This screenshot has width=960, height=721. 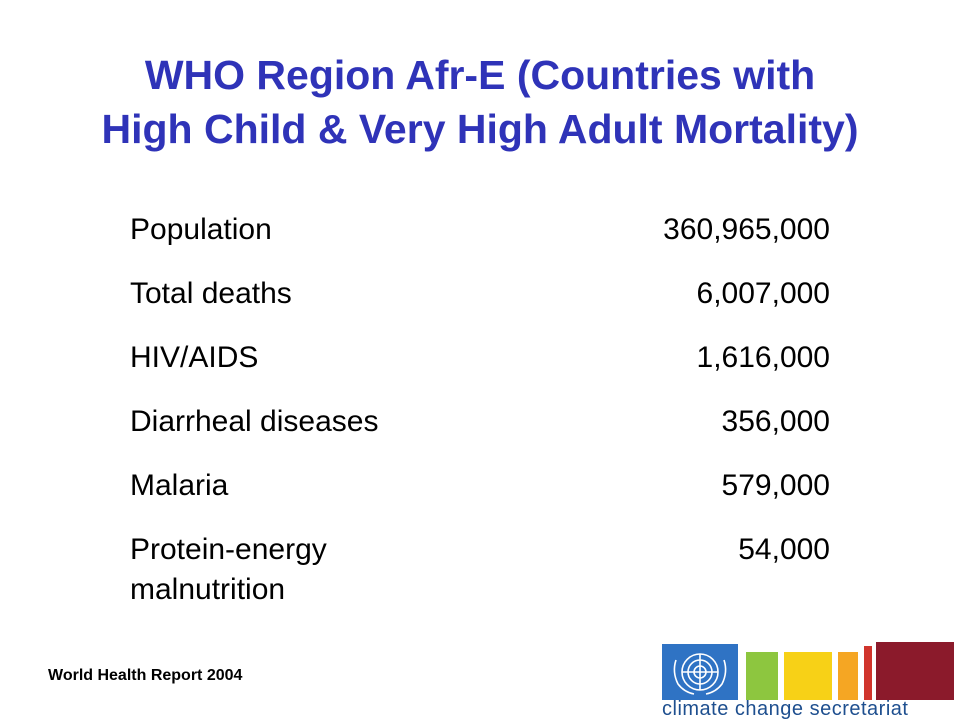 I want to click on un-emblem-icon, so click(x=700, y=674).